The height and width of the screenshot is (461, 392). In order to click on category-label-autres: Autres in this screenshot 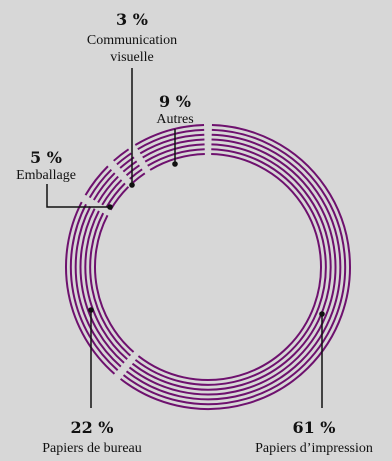, I will do `click(174, 119)`.